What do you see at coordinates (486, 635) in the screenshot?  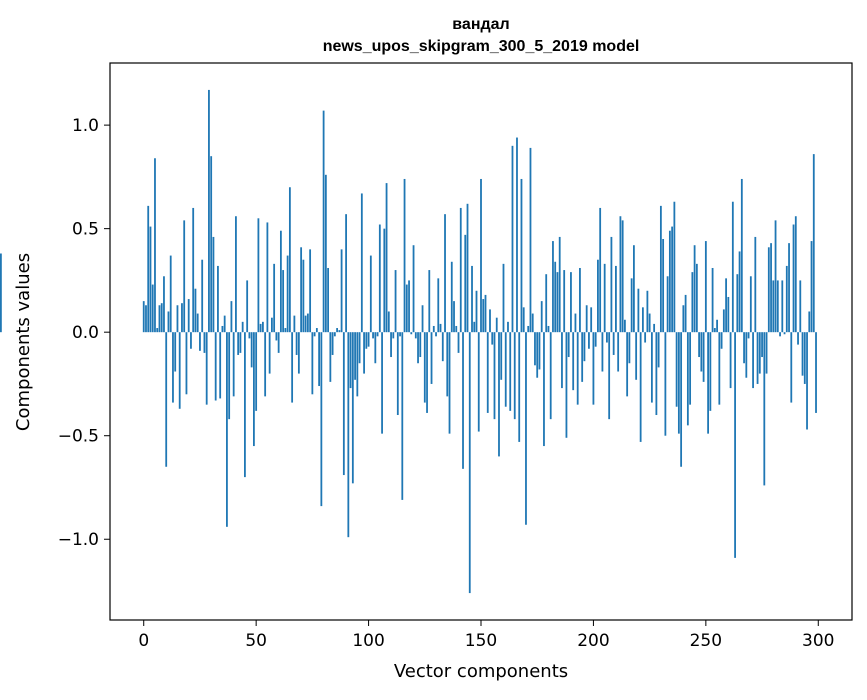 I see `x-axis-ticks: 0 50 100 150 200 250 300` at bounding box center [486, 635].